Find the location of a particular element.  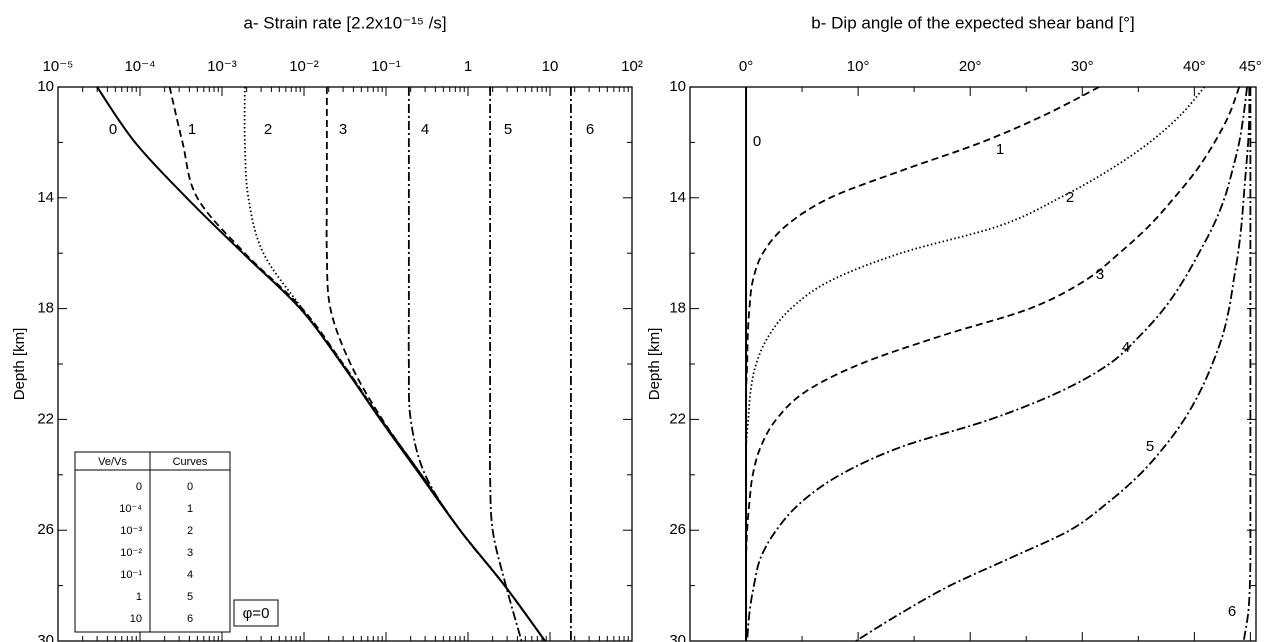

table-header: Curves is located at coordinates (190, 462).